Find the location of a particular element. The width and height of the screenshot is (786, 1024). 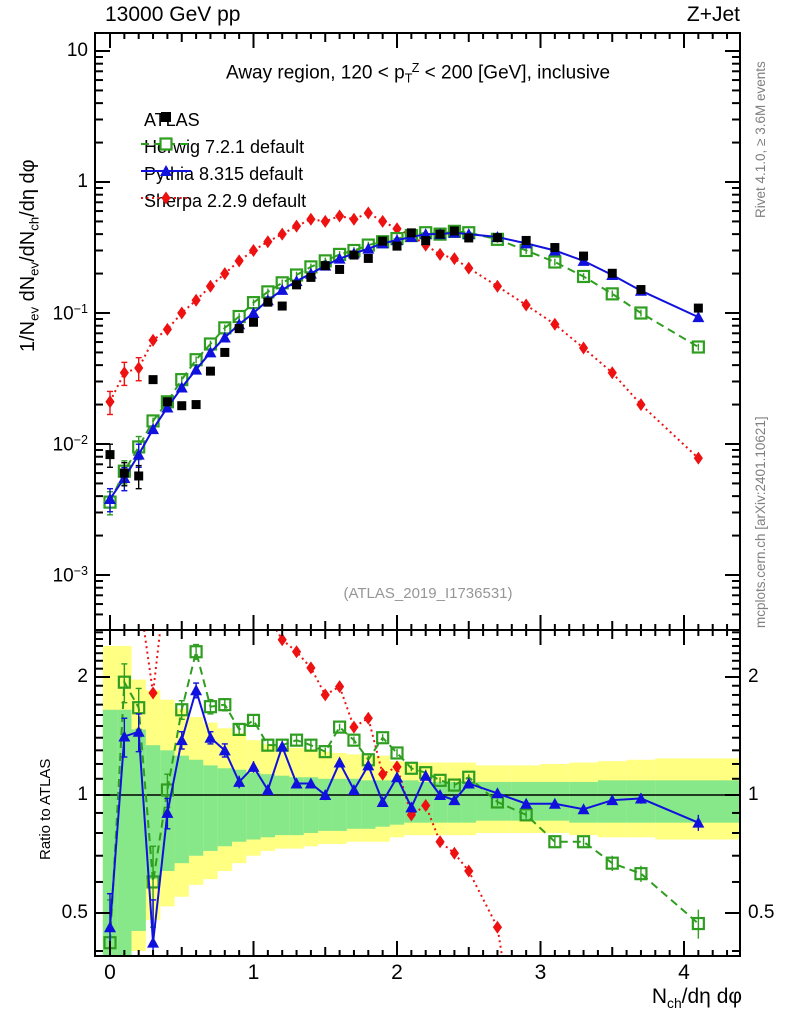

legend-item-atlas: ATLAS is located at coordinates (169, 120).